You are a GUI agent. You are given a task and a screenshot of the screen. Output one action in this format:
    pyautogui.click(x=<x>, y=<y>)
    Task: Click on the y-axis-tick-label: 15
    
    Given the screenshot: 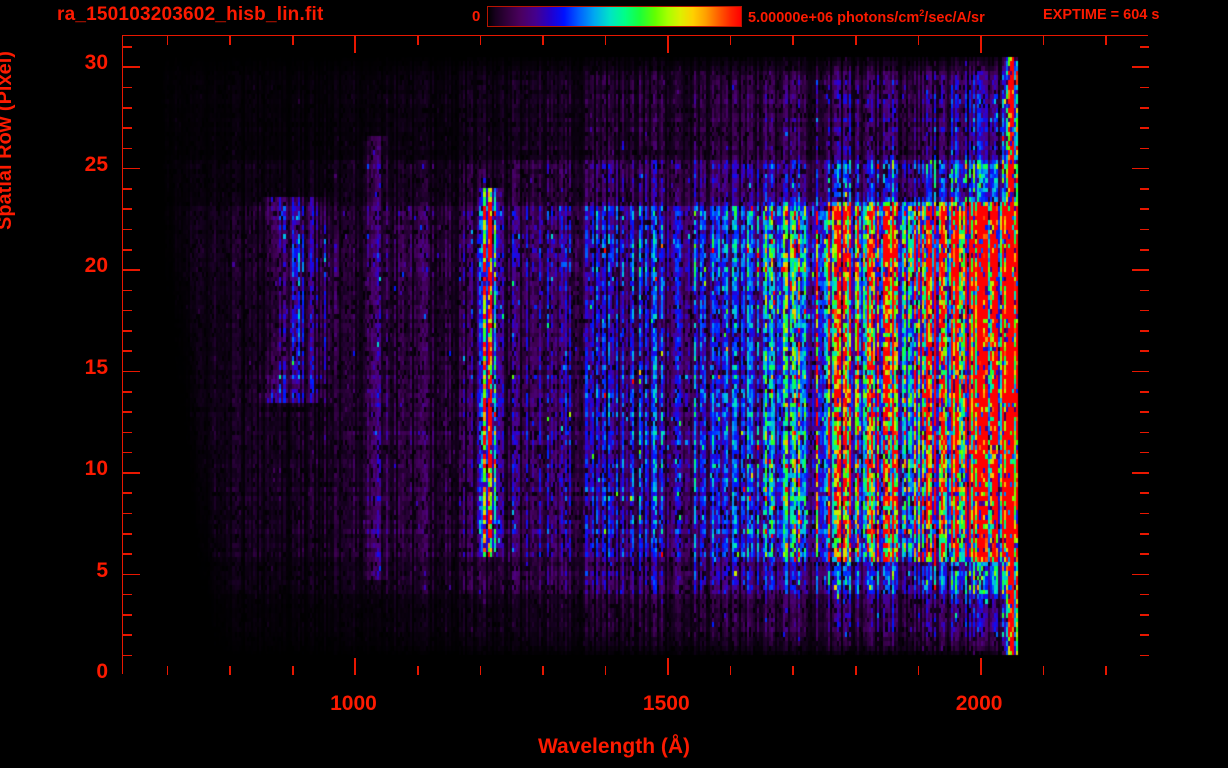 What is the action you would take?
    pyautogui.click(x=96, y=367)
    